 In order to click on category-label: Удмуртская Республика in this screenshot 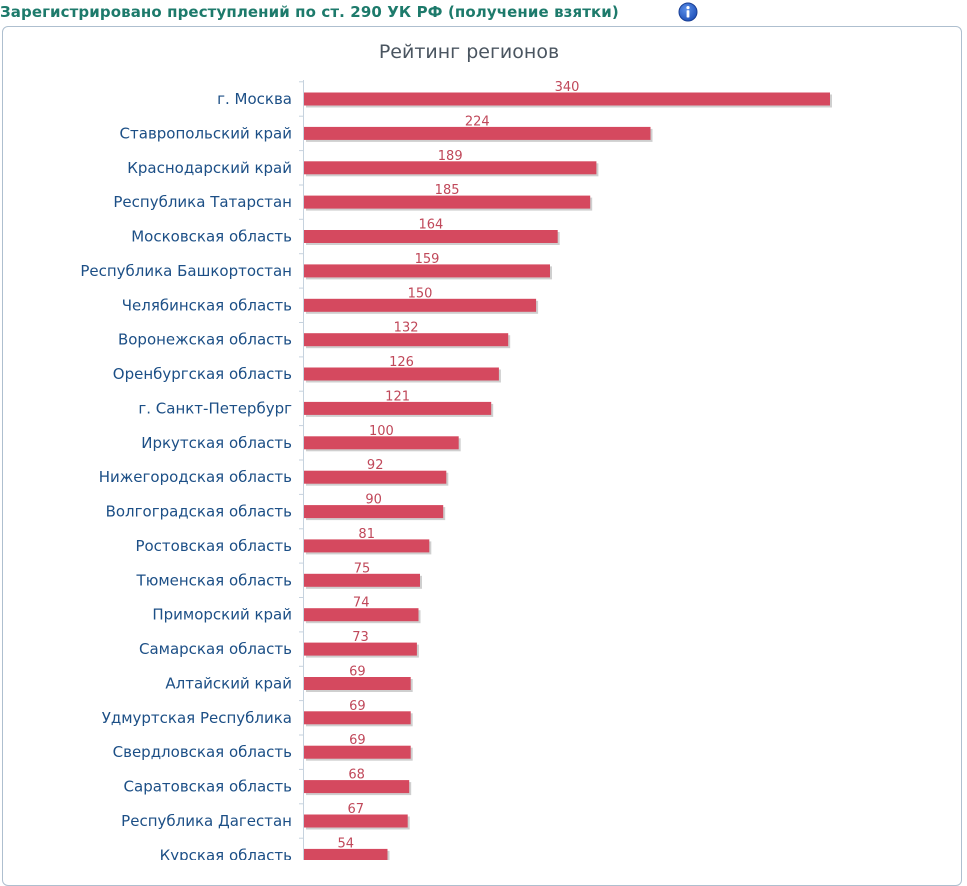, I will do `click(197, 718)`.